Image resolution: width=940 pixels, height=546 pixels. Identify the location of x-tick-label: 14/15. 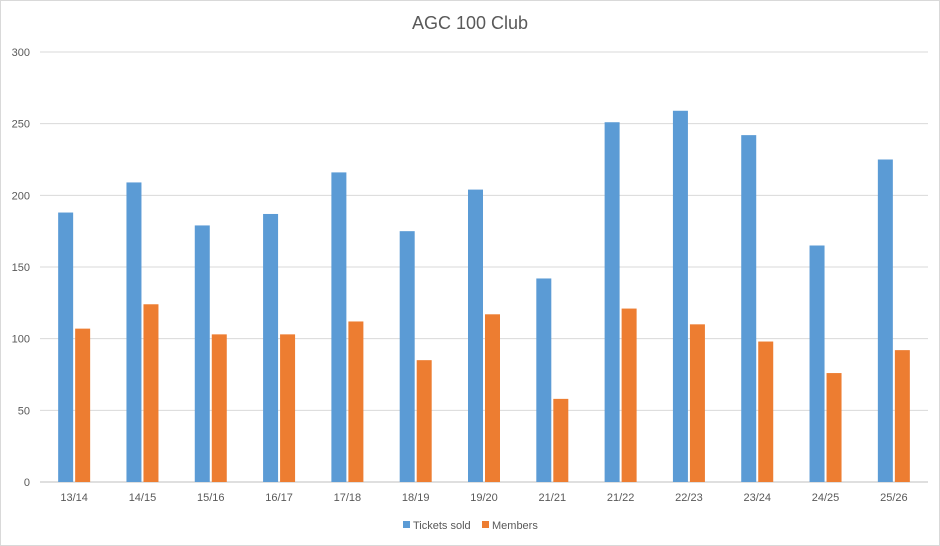
(143, 498).